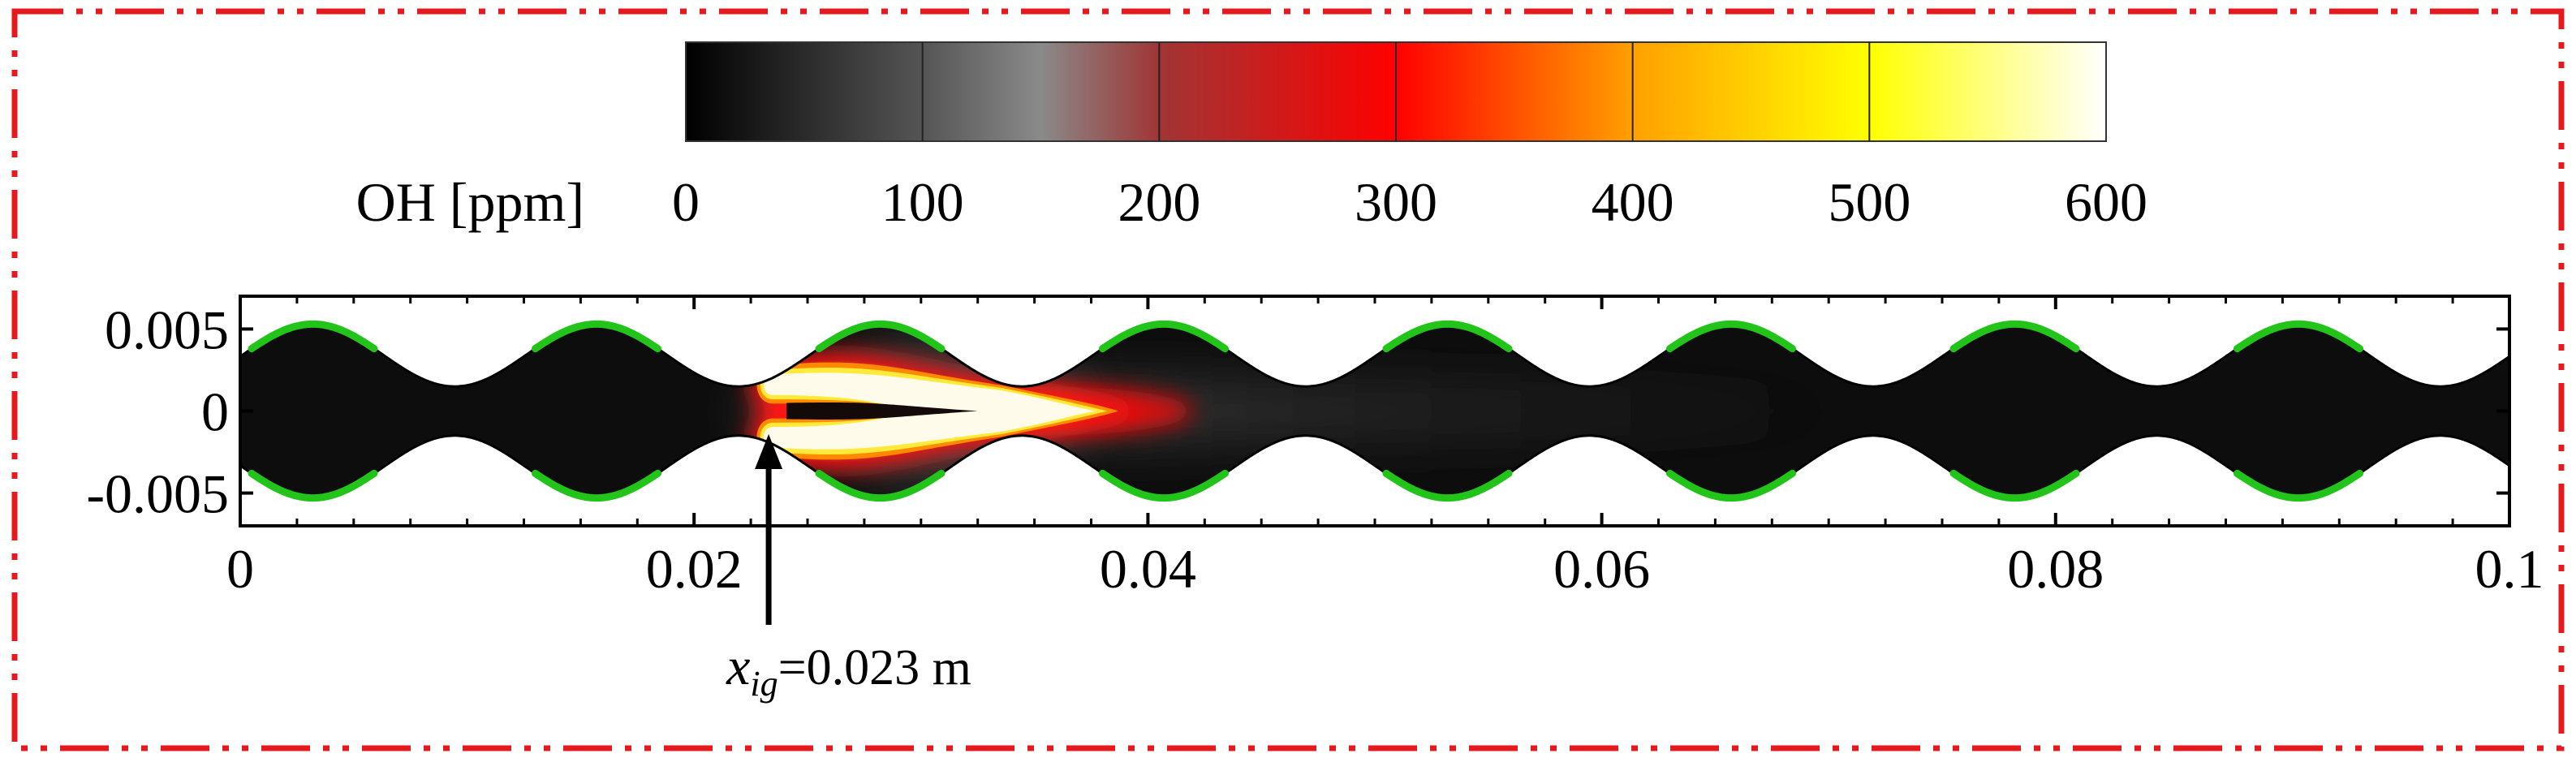  Describe the element at coordinates (923, 202) in the screenshot. I see `colorbar-tick-label: 100` at that location.